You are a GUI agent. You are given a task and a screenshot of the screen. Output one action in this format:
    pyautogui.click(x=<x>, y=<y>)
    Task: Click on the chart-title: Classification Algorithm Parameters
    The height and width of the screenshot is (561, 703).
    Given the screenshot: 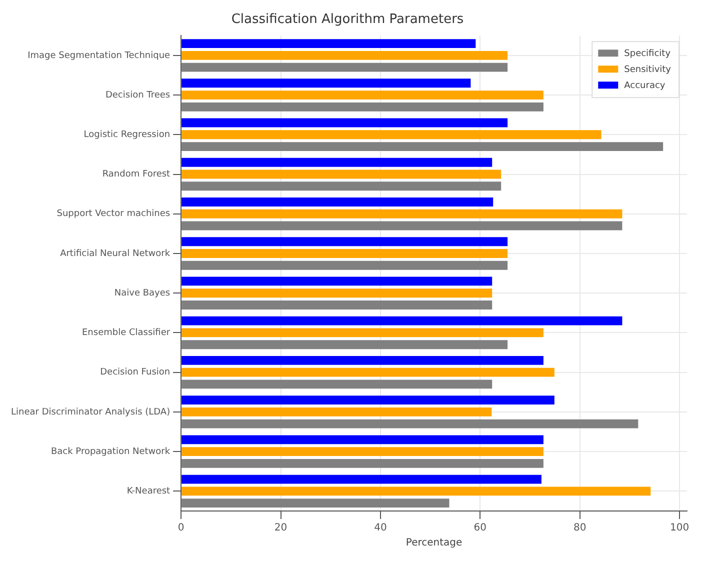 What is the action you would take?
    pyautogui.click(x=347, y=20)
    